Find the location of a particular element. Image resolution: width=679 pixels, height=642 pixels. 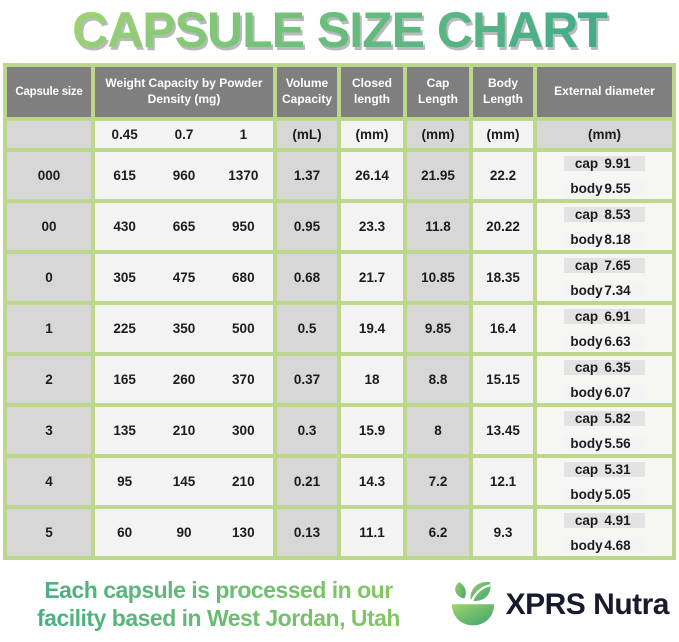

weight-at-045: 95 is located at coordinates (125, 481).